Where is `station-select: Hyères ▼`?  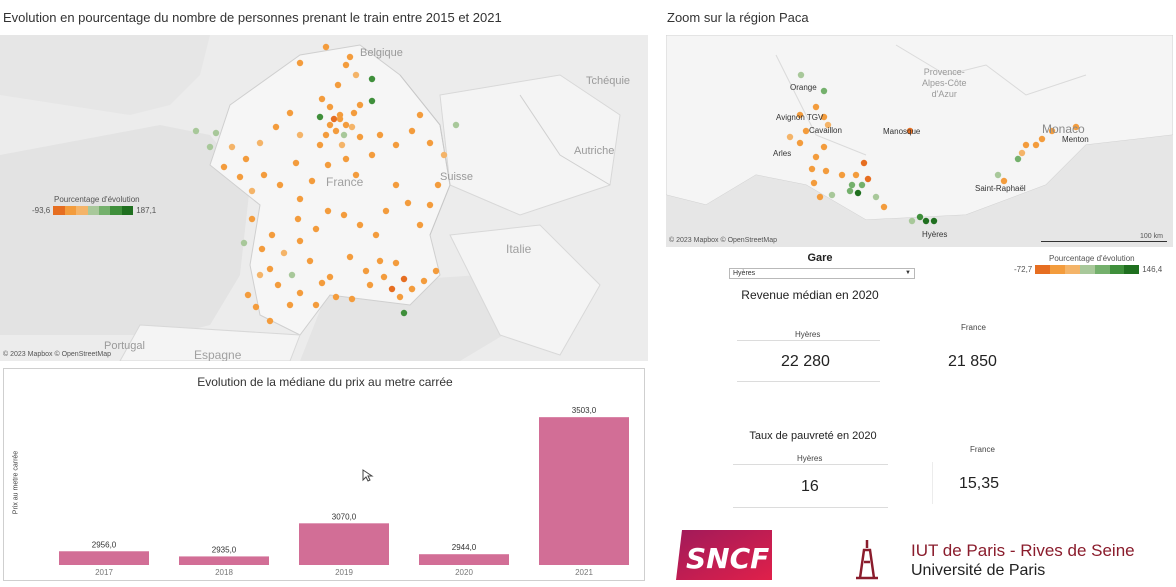
station-select: Hyères ▼ is located at coordinates (822, 273).